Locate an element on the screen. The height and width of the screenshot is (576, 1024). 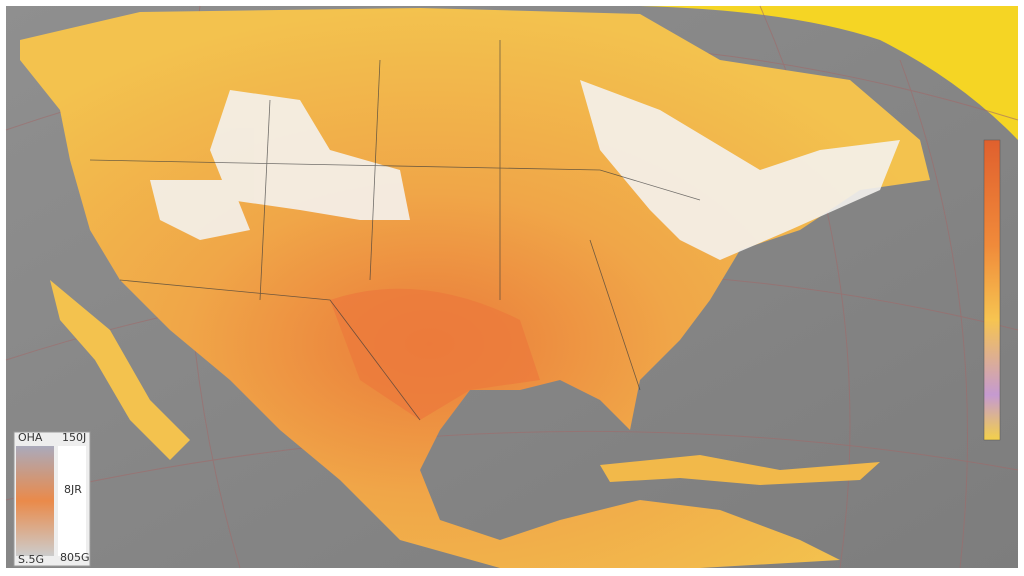
legend-swatch is located at coordinates (35, 501).